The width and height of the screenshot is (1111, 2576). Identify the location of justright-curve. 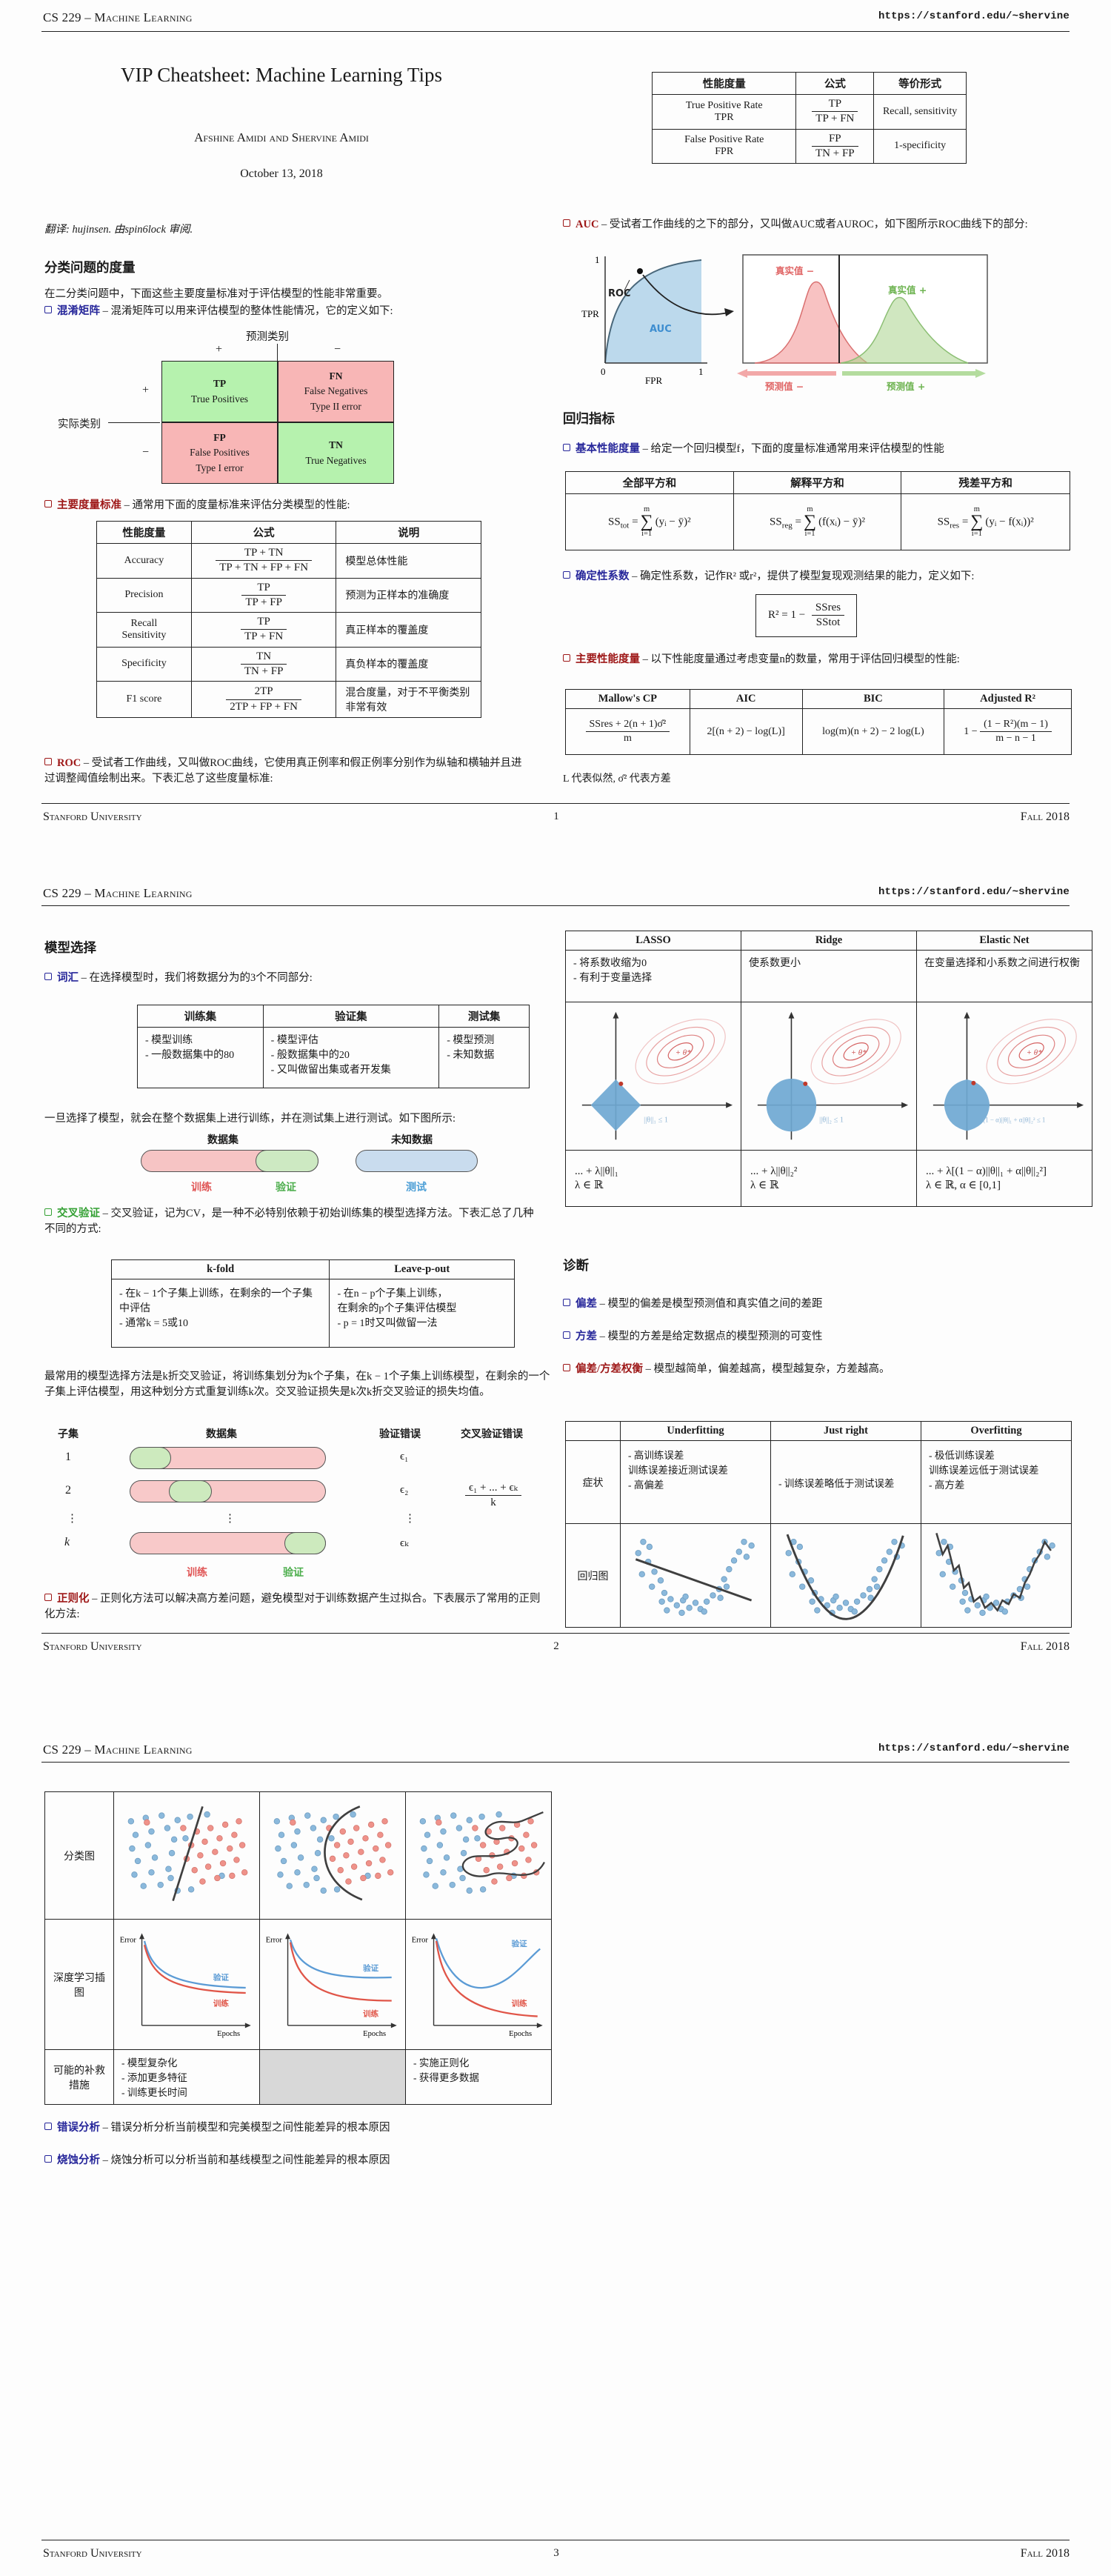
(845, 1577).